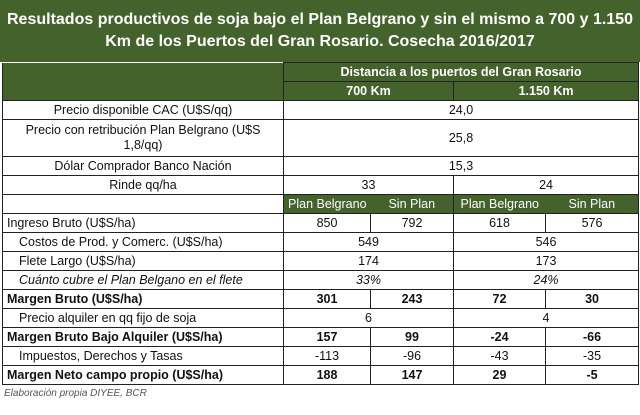  What do you see at coordinates (592, 337) in the screenshot?
I see `value-cell: -66` at bounding box center [592, 337].